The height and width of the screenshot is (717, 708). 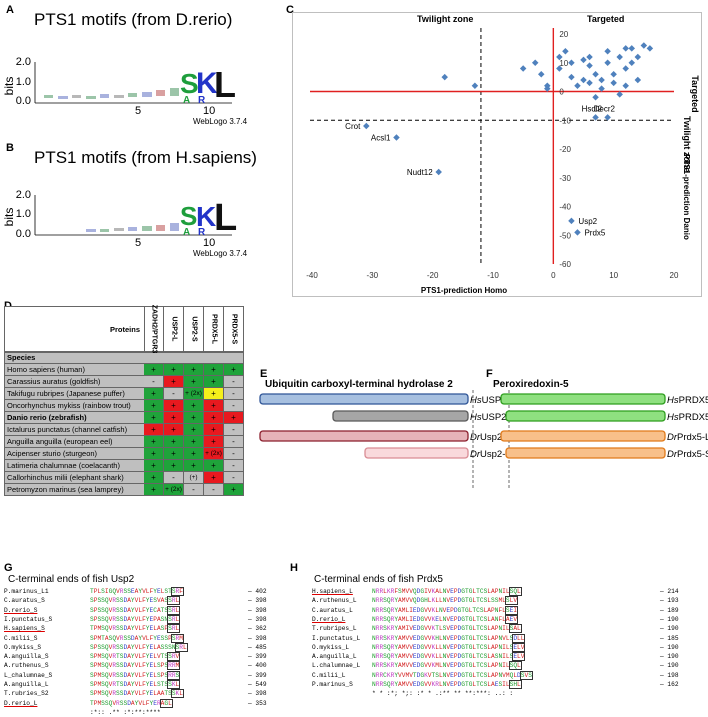 I want to click on x-tick-label: 20, so click(x=674, y=275).